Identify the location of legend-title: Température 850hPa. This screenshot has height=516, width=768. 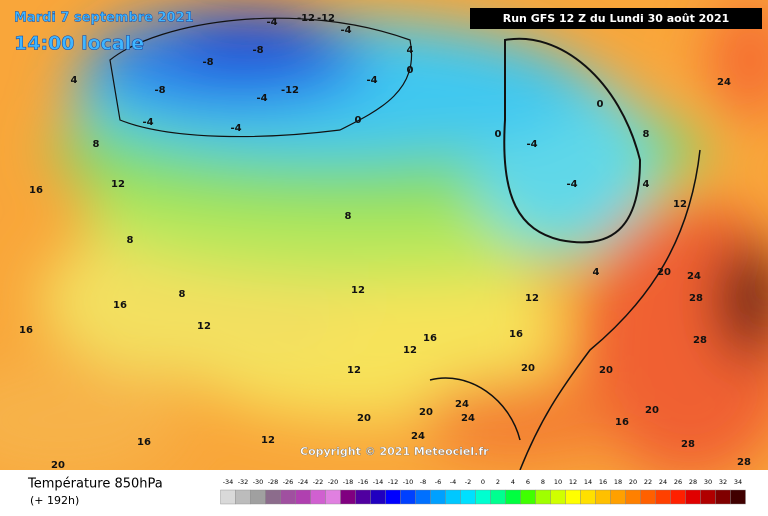
(95, 484).